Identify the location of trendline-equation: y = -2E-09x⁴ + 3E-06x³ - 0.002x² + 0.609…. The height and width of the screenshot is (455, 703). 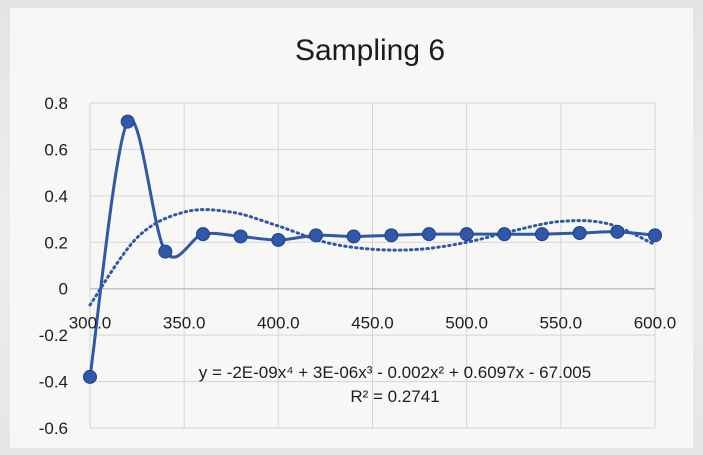
(395, 372).